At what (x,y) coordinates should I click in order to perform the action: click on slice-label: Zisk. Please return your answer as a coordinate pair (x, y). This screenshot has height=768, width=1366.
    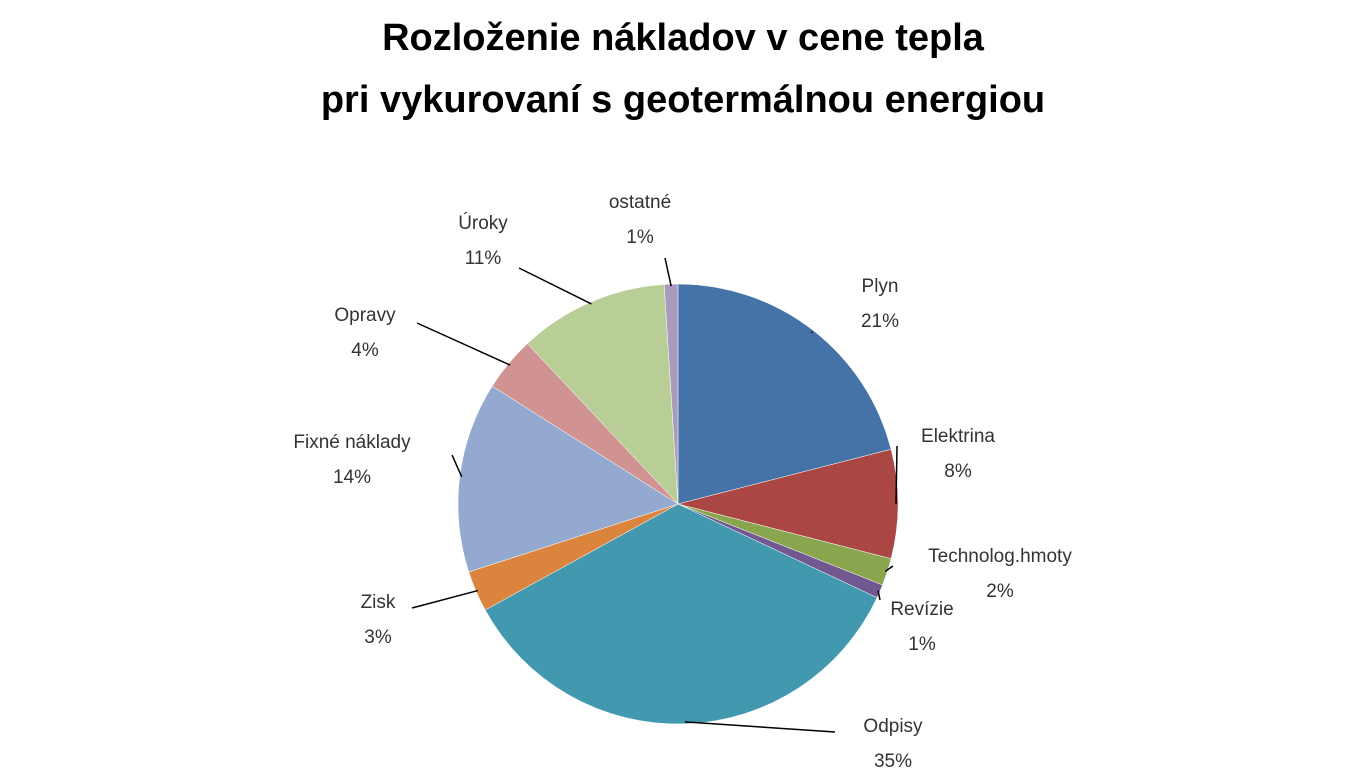
    Looking at the image, I should click on (378, 602).